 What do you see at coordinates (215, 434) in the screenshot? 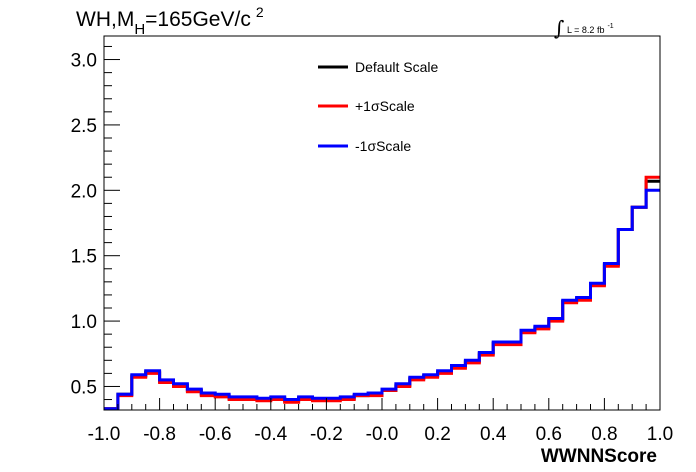
I see `x-tick-label: -0.6` at bounding box center [215, 434].